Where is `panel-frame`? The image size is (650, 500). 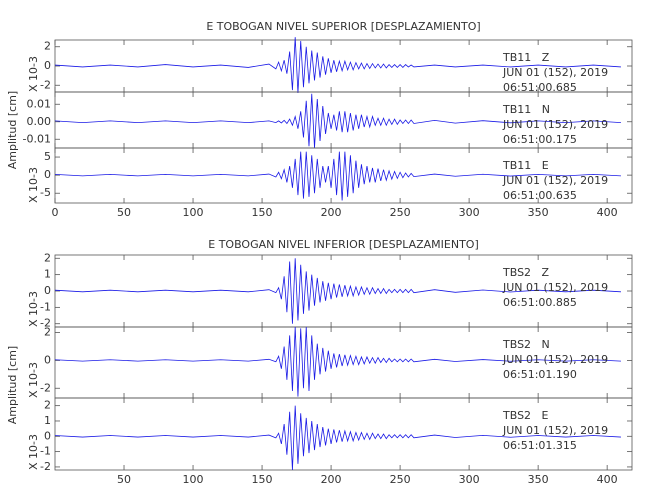 panel-frame is located at coordinates (343, 434).